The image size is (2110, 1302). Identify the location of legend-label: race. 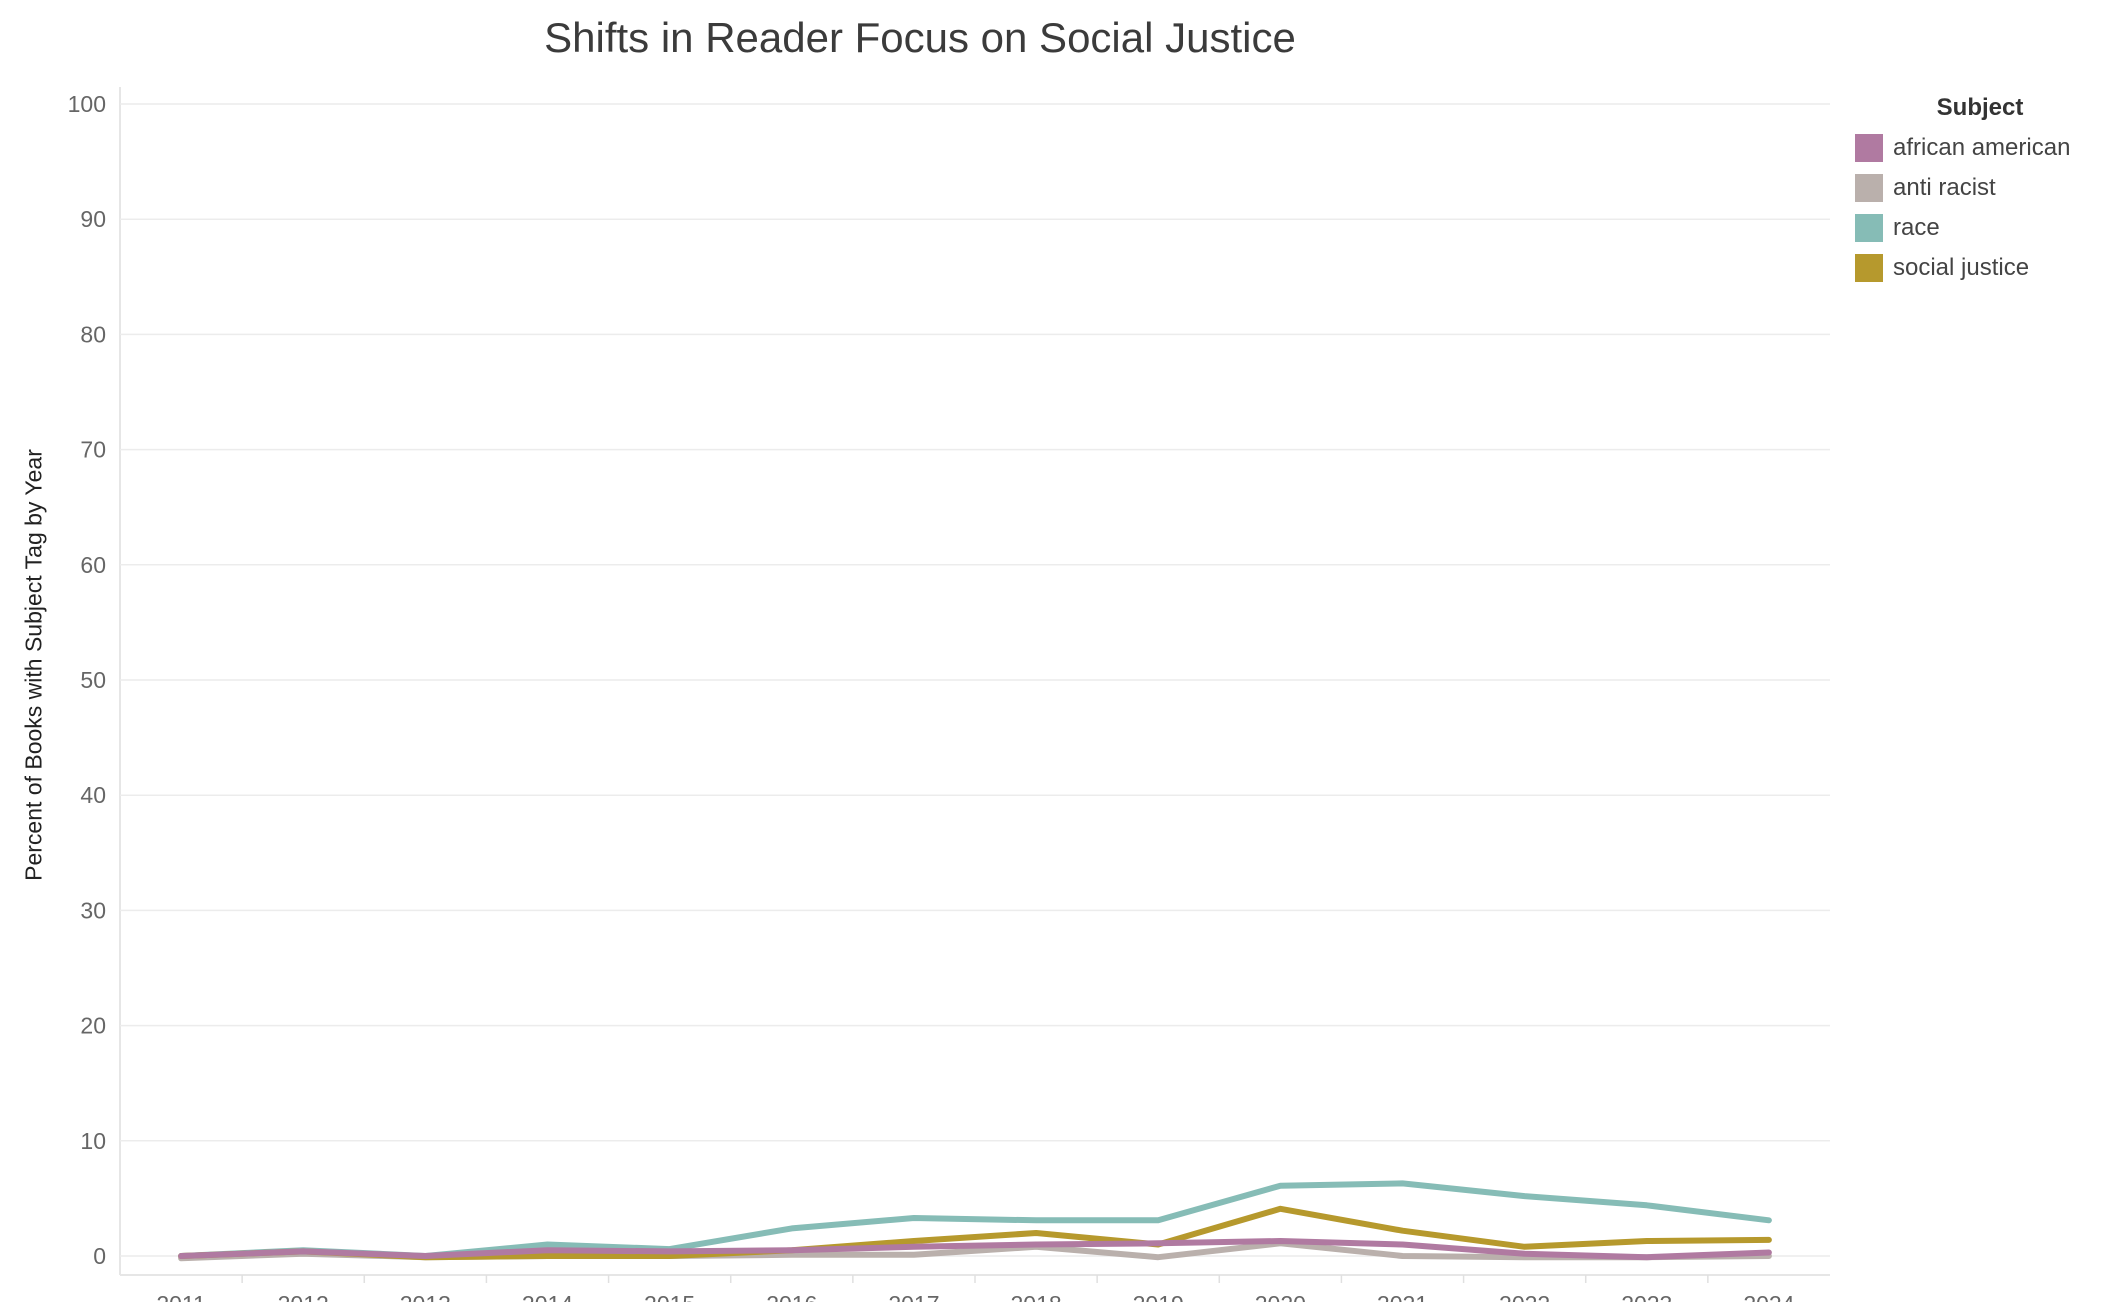
(1916, 227).